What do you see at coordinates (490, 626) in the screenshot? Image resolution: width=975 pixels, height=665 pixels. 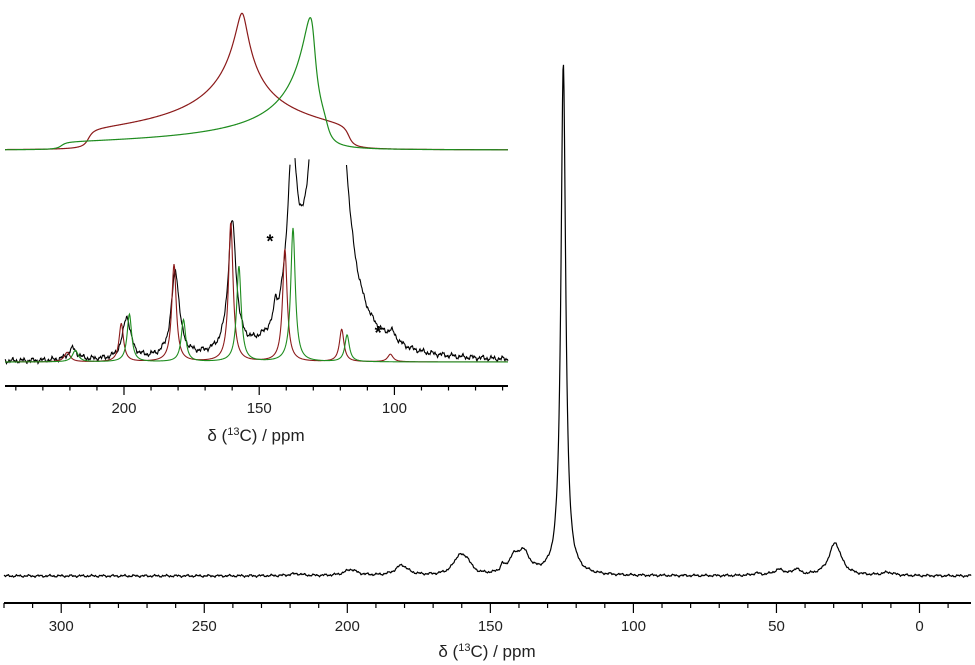 I see `main-tick-label: 150` at bounding box center [490, 626].